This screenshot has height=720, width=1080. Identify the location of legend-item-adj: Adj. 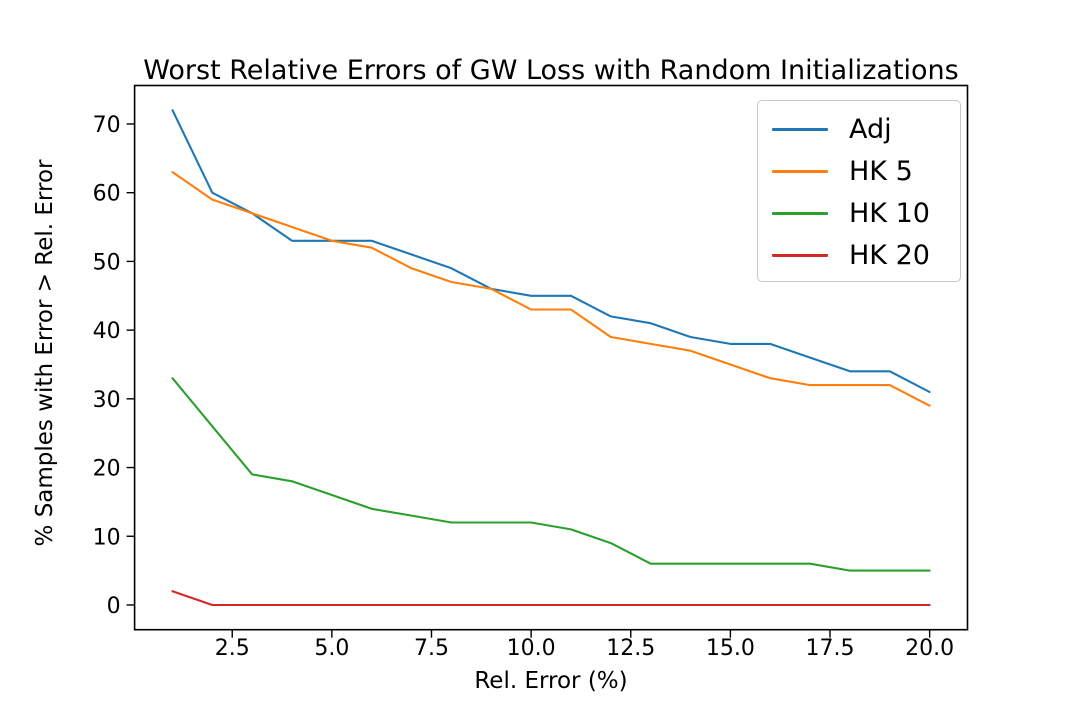
(859, 129).